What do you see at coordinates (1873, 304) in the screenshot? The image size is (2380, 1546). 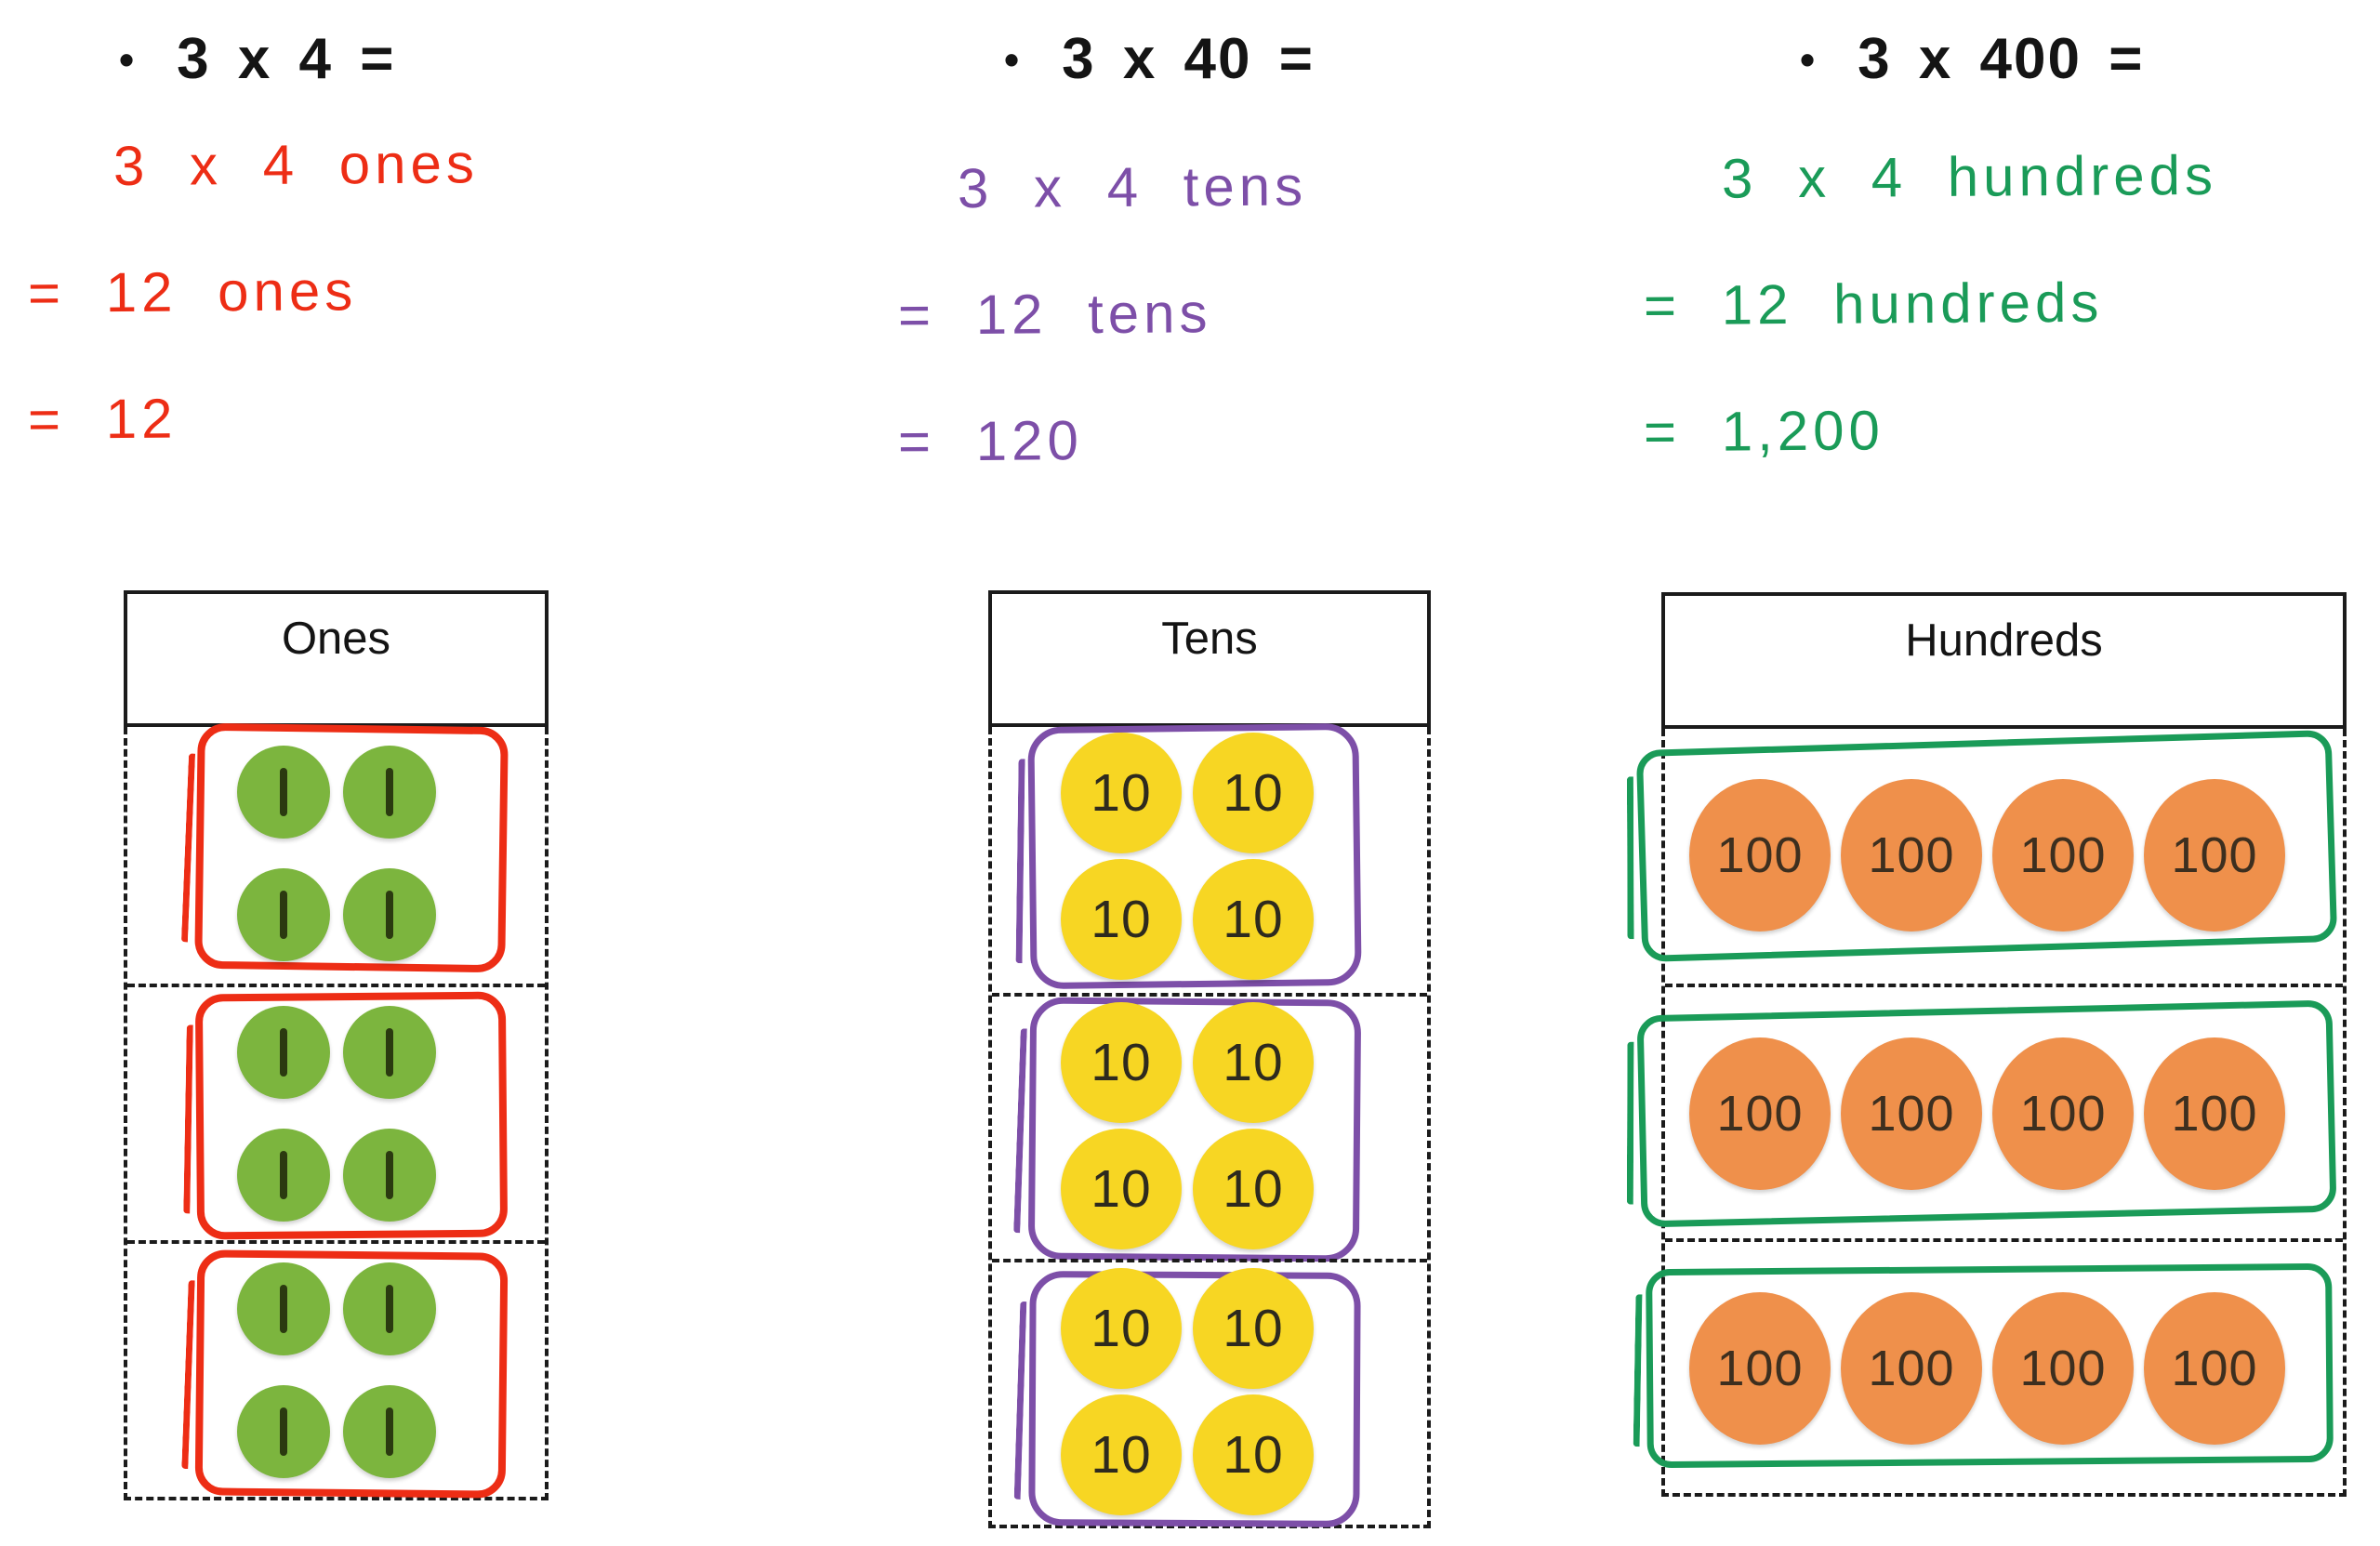 I see `work-line: = 12 hundreds` at bounding box center [1873, 304].